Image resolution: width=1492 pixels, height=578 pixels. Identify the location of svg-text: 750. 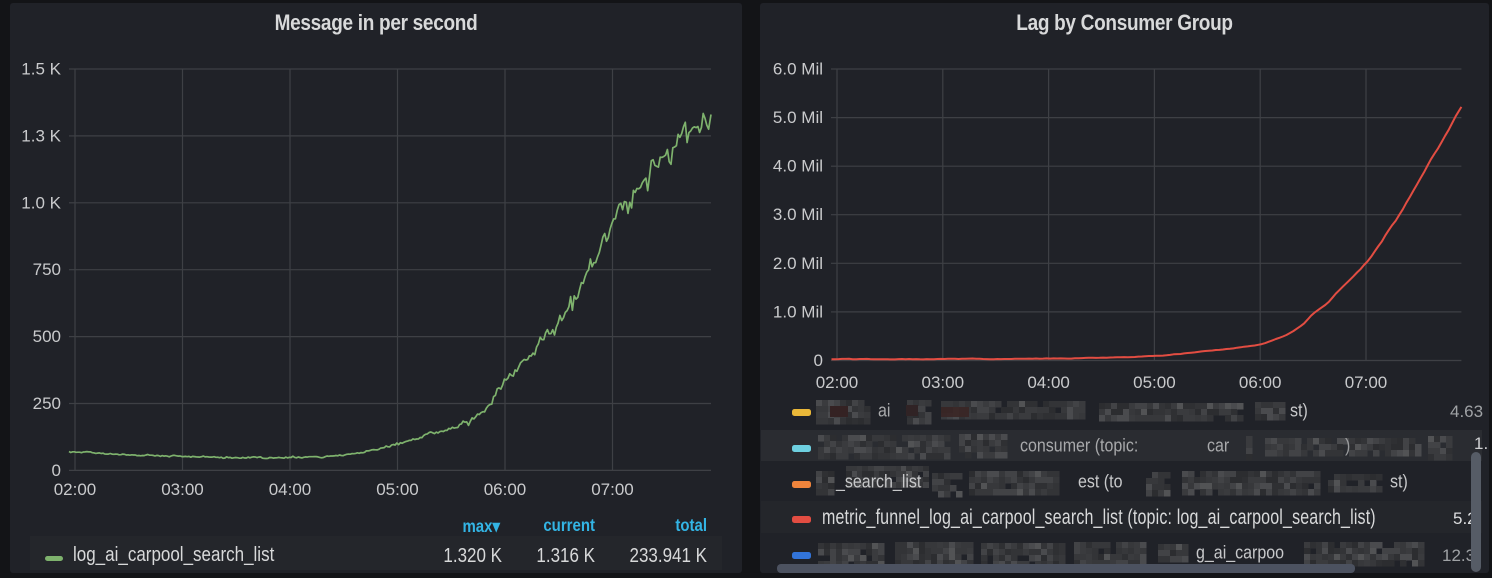
(47, 269).